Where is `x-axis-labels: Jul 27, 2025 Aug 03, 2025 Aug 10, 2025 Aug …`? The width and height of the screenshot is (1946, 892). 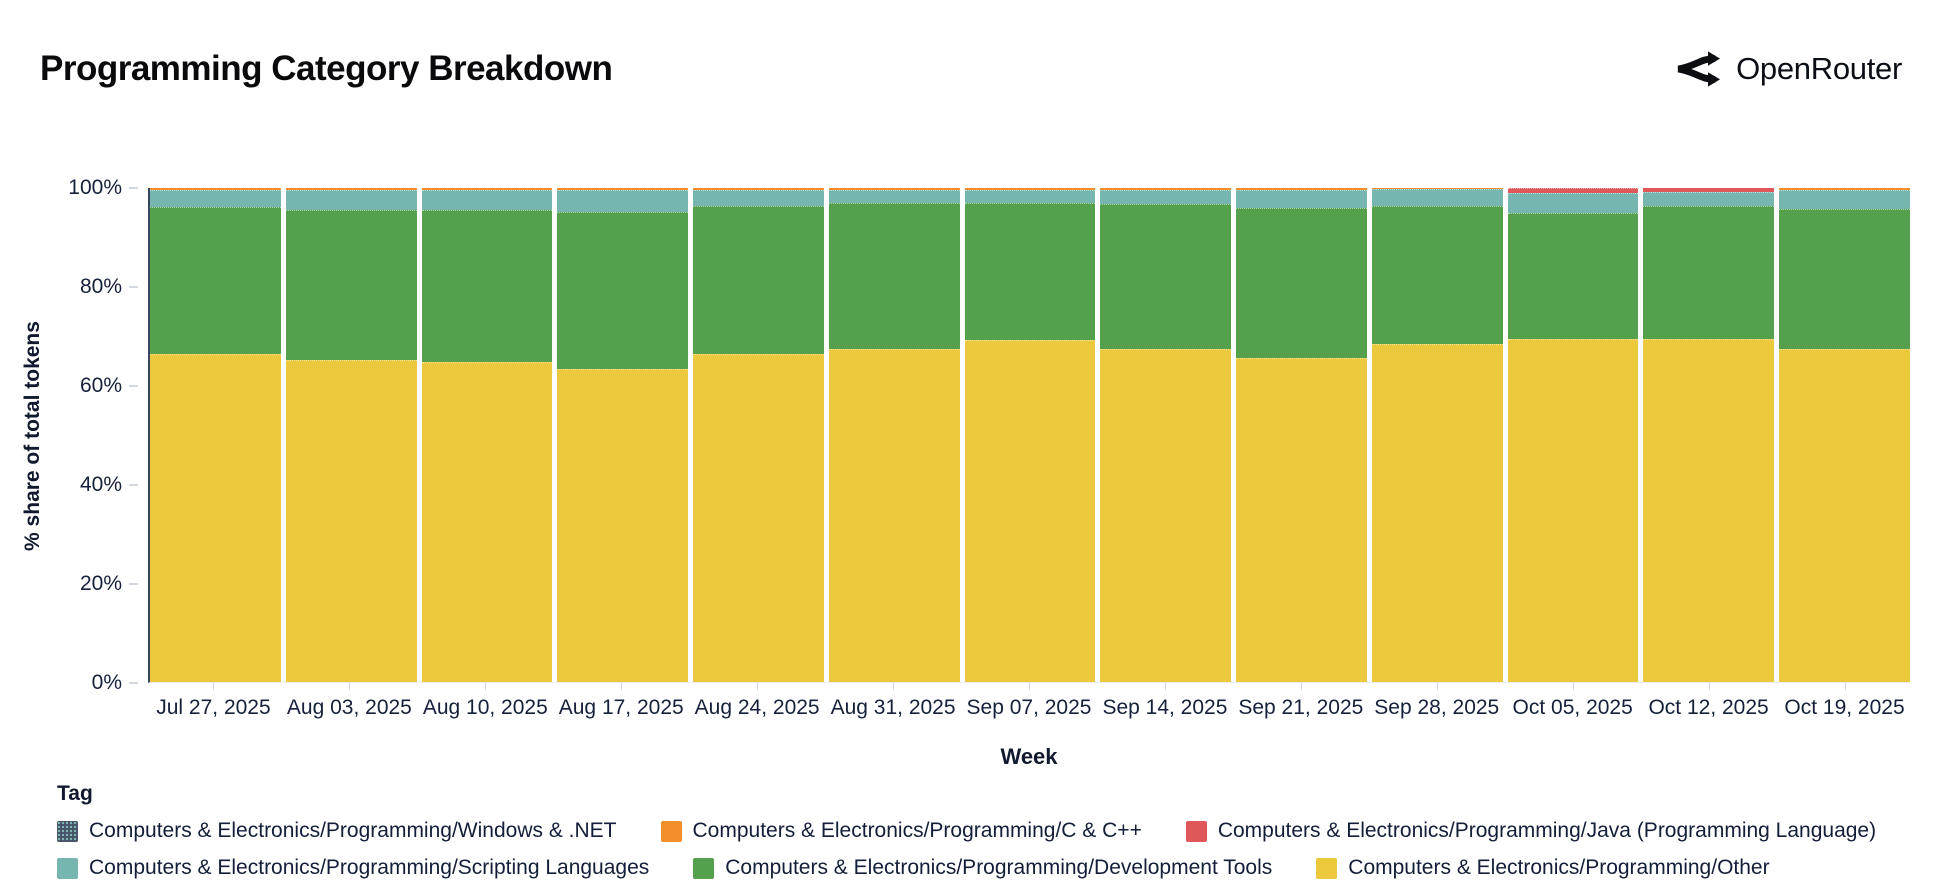
x-axis-labels: Jul 27, 2025 Aug 03, 2025 Aug 10, 2025 Aug … is located at coordinates (1029, 708).